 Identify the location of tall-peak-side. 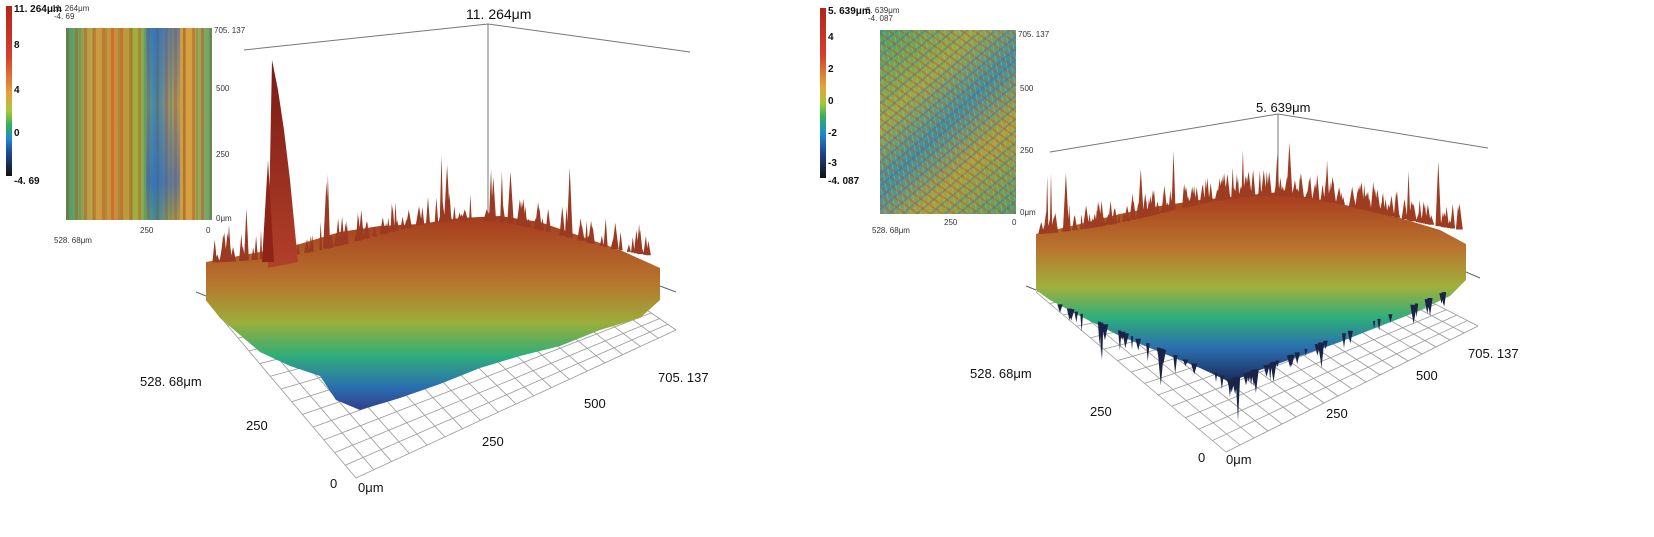
(268, 211).